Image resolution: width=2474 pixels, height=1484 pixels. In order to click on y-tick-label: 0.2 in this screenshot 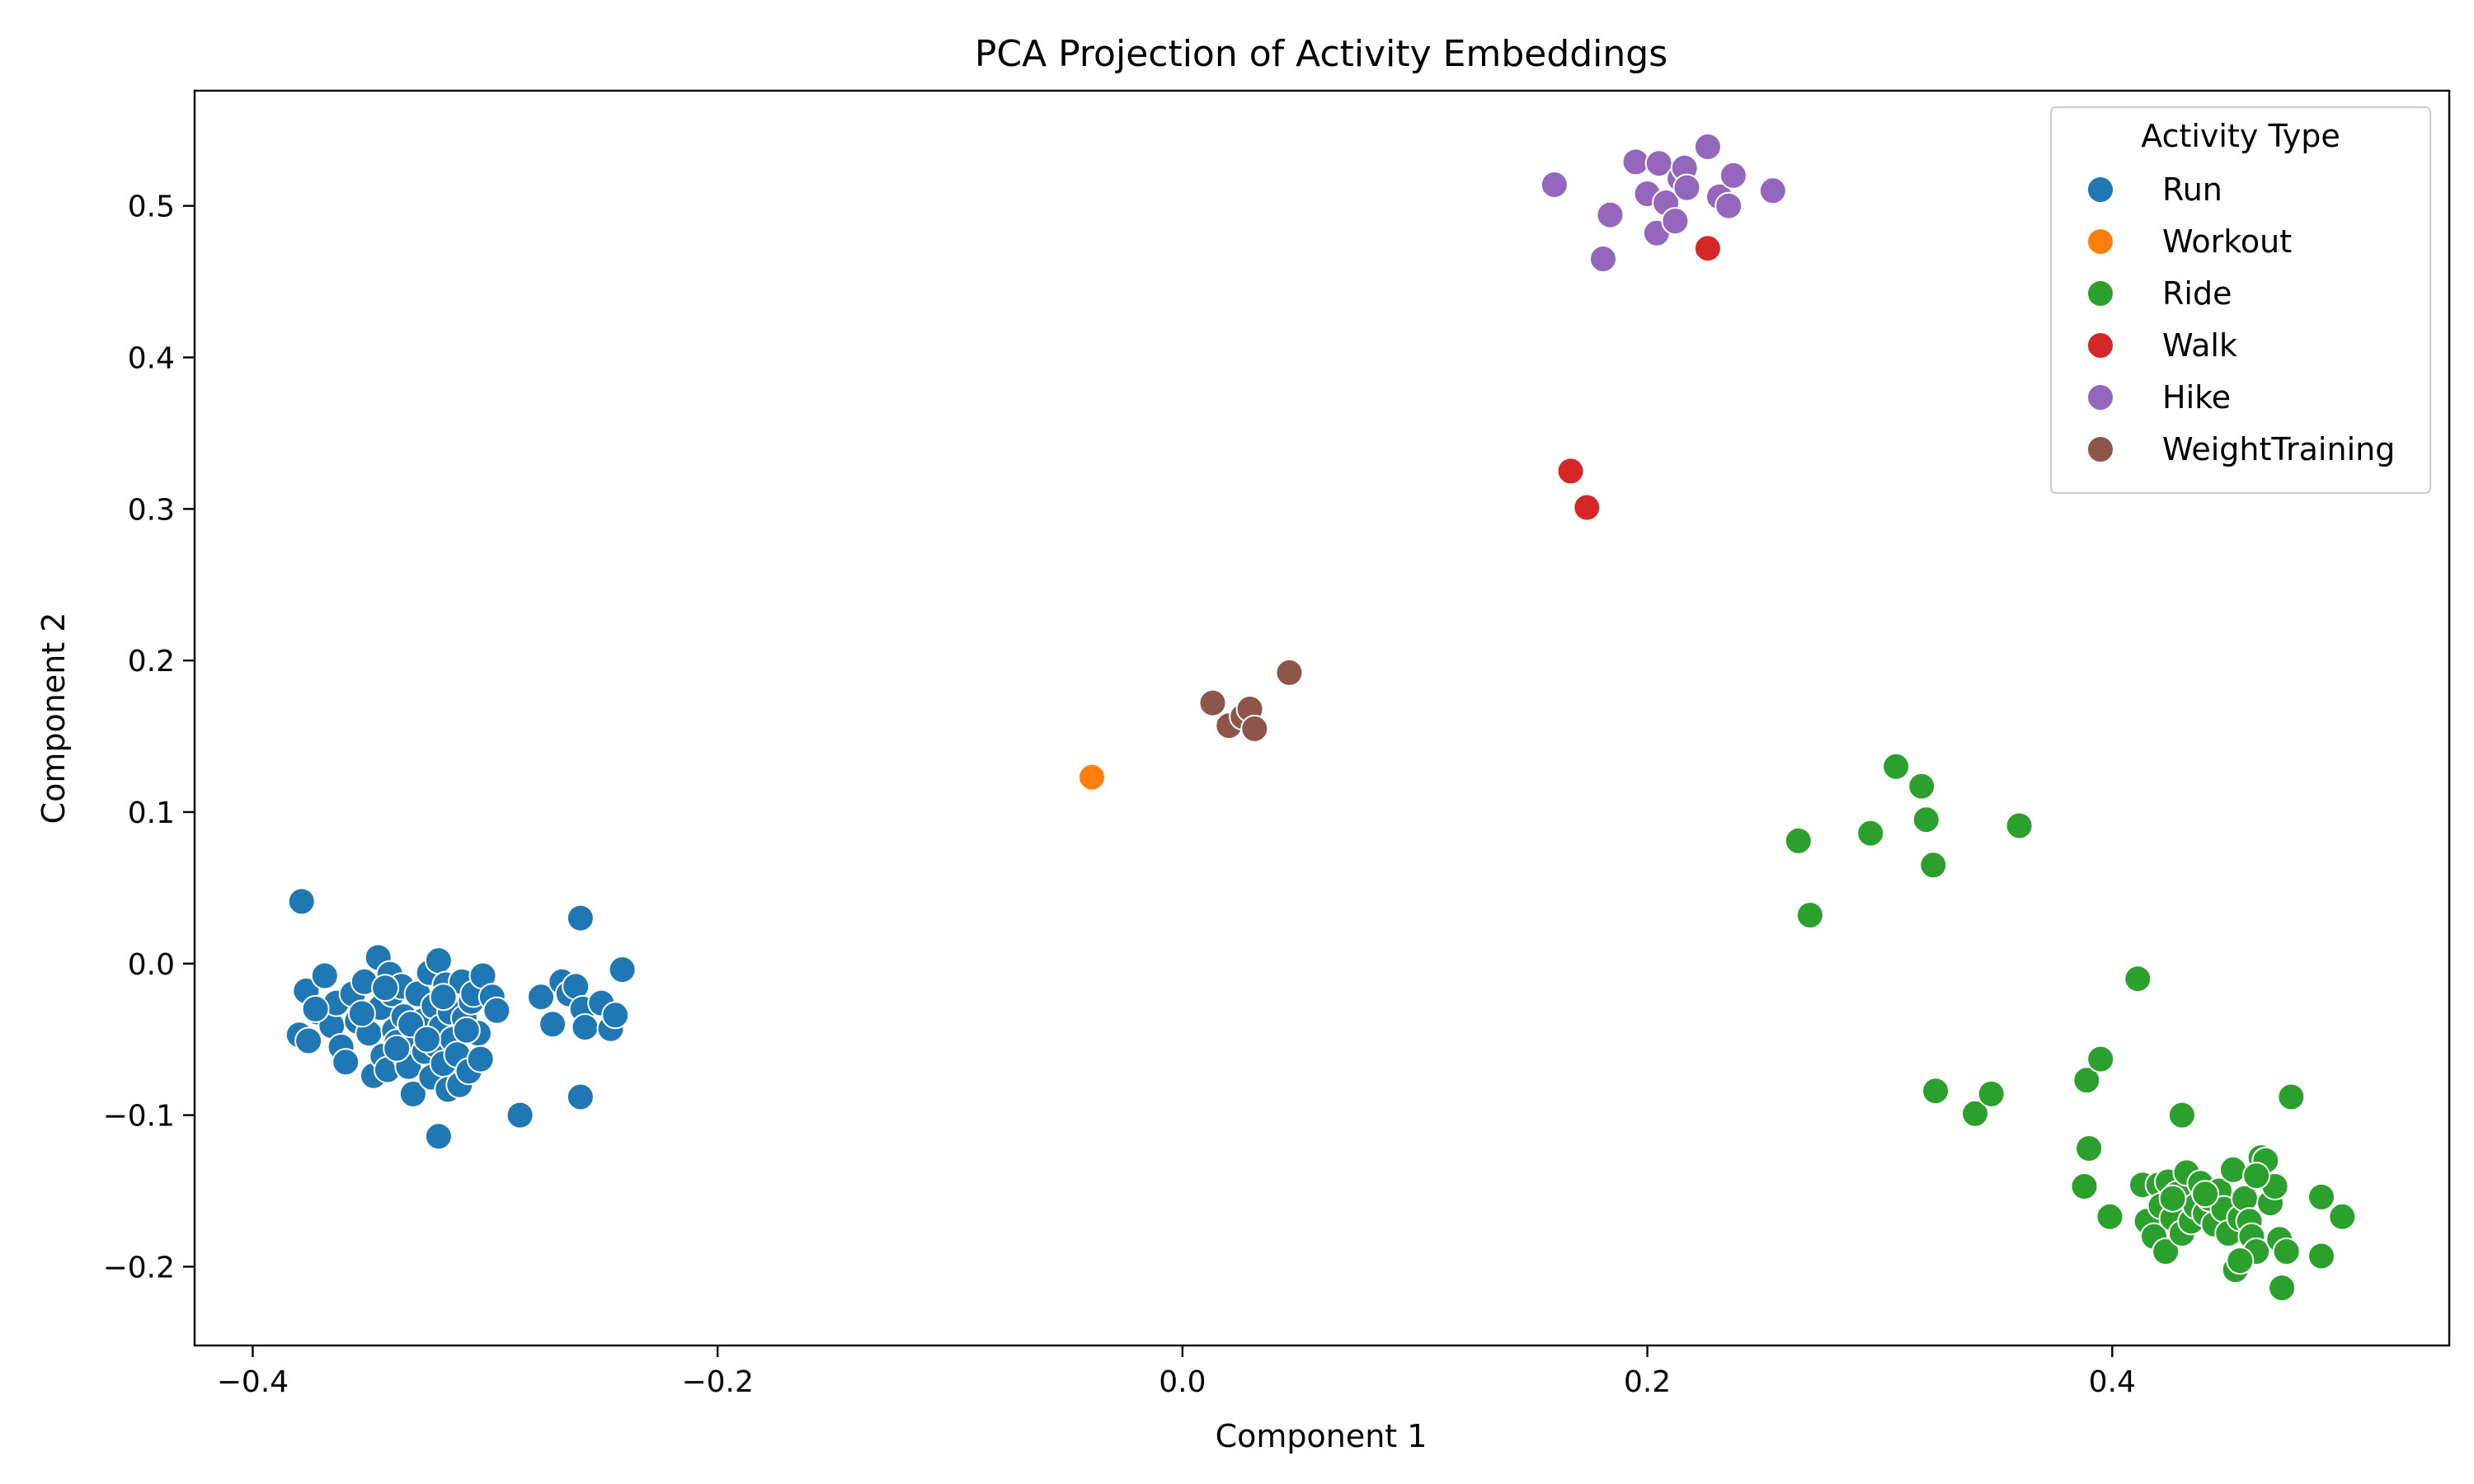, I will do `click(151, 662)`.